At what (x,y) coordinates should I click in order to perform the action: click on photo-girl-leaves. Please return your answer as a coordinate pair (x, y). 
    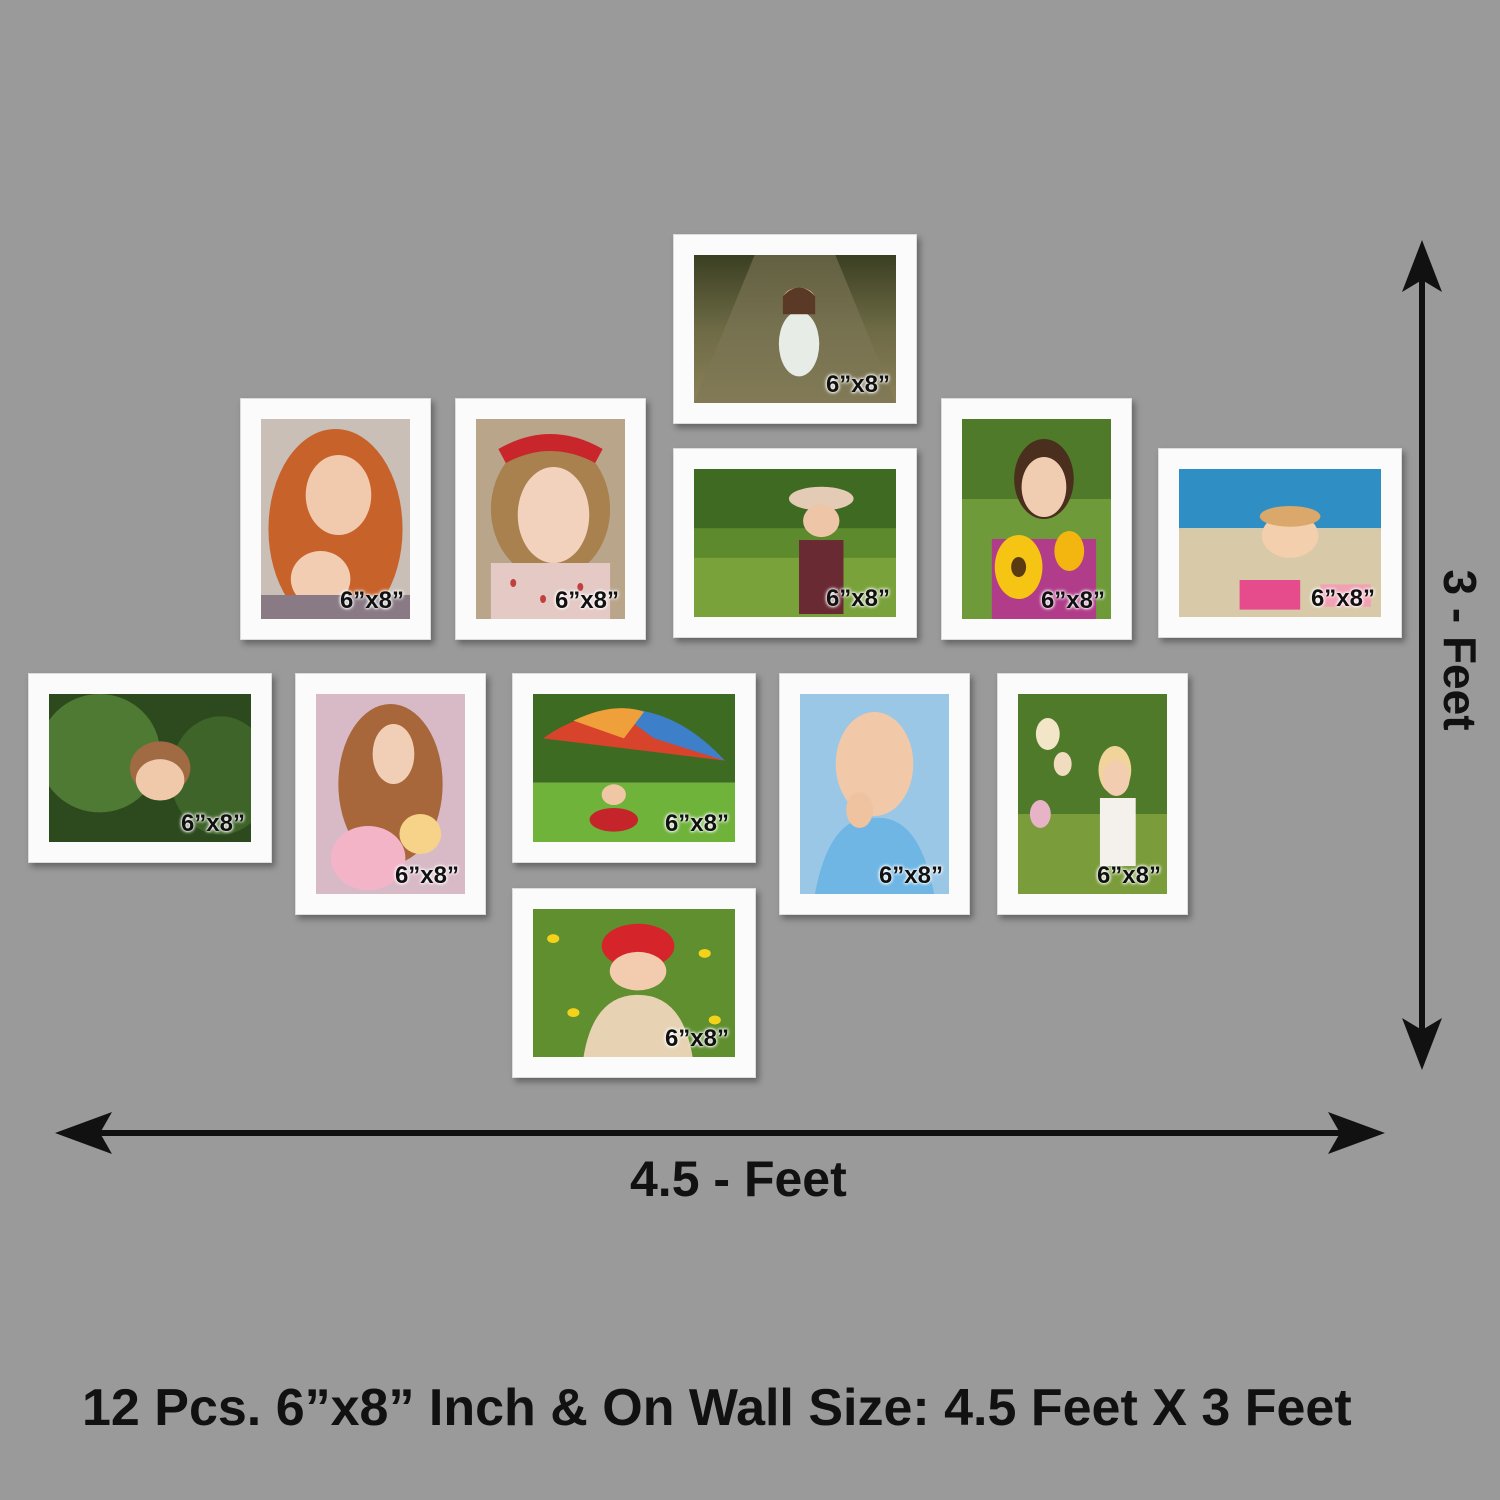
    Looking at the image, I should click on (150, 768).